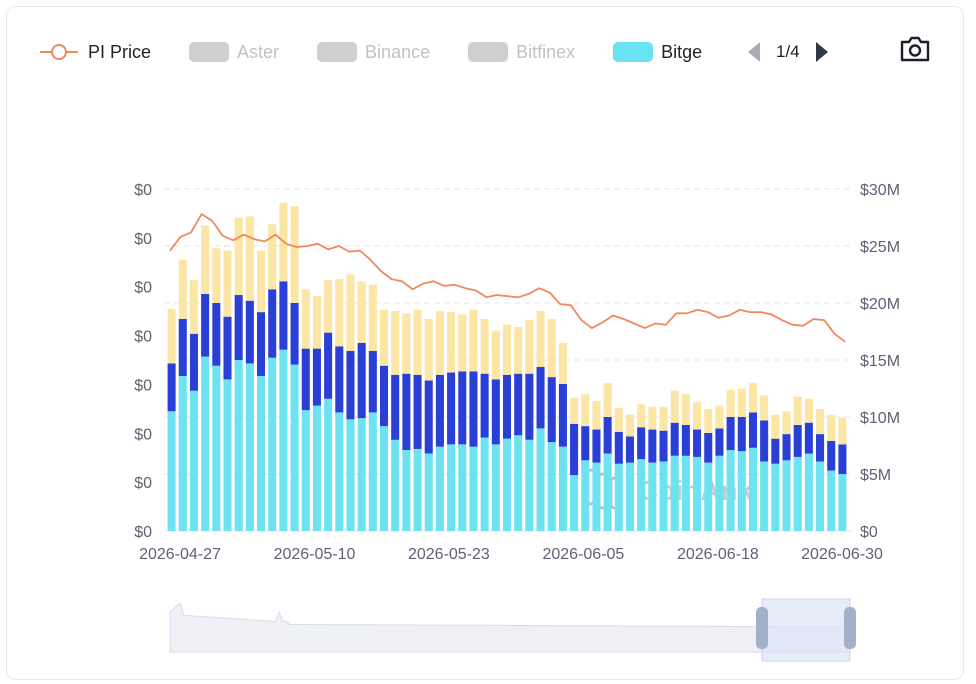 The width and height of the screenshot is (976, 684). I want to click on chevron-right-icon, so click(822, 52).